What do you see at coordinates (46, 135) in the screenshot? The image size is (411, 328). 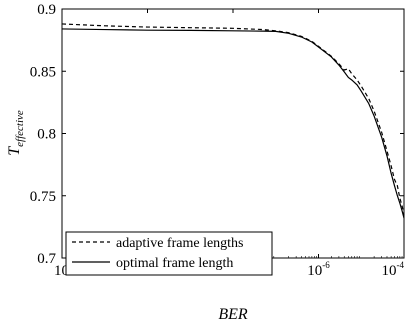 I see `y-tick-label: 0.8` at bounding box center [46, 135].